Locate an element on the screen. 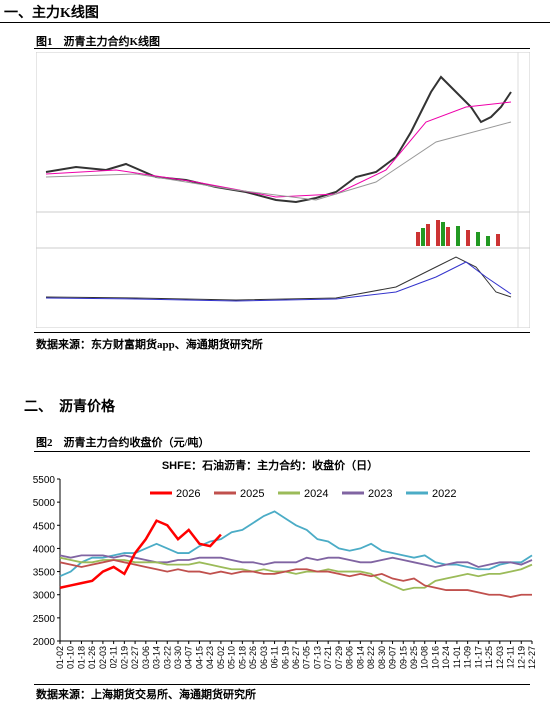 The width and height of the screenshot is (550, 702). x-tick-label: 06-03 is located at coordinates (264, 657).